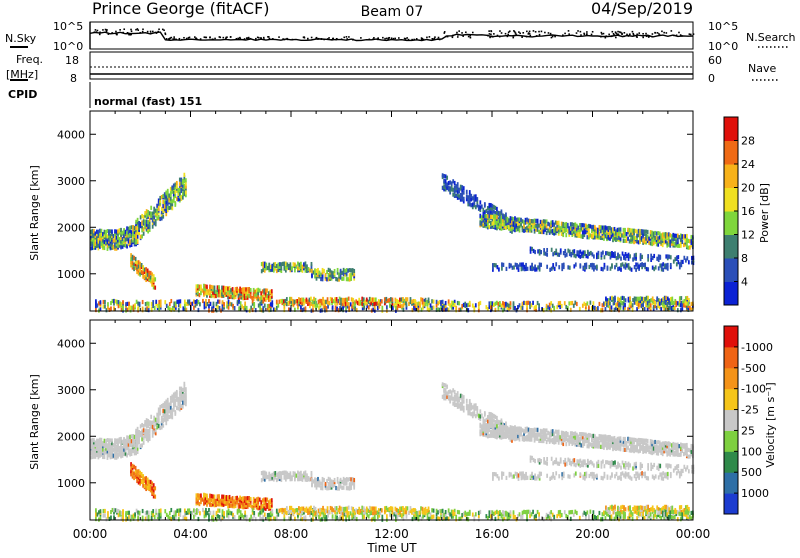 The width and height of the screenshot is (800, 558). Describe the element at coordinates (731, 176) in the screenshot. I see `colorbar-segment` at that location.